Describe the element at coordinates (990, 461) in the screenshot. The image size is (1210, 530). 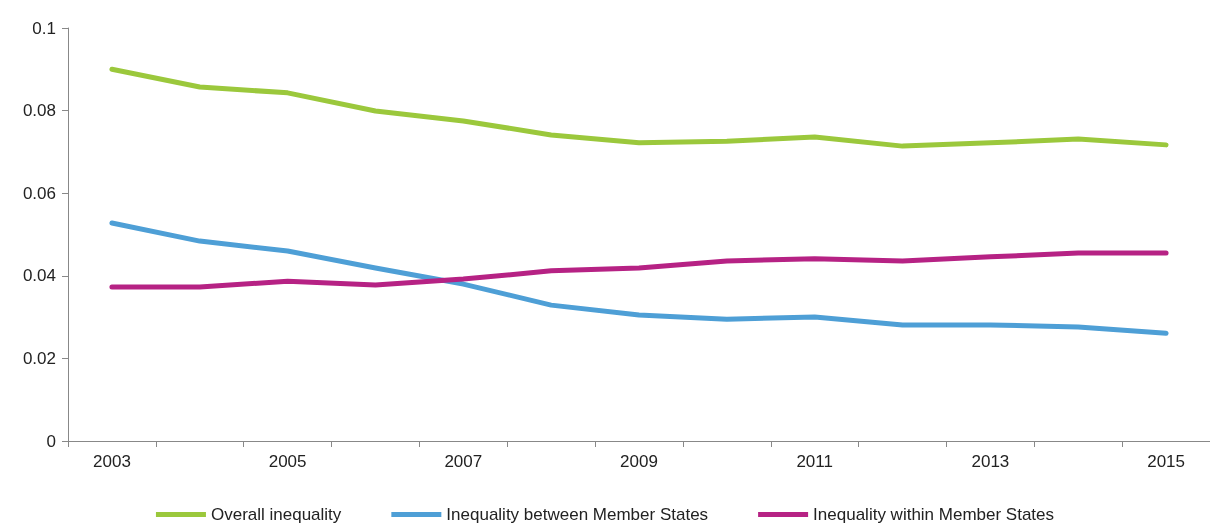
I see `x-tick-label: 2013` at that location.